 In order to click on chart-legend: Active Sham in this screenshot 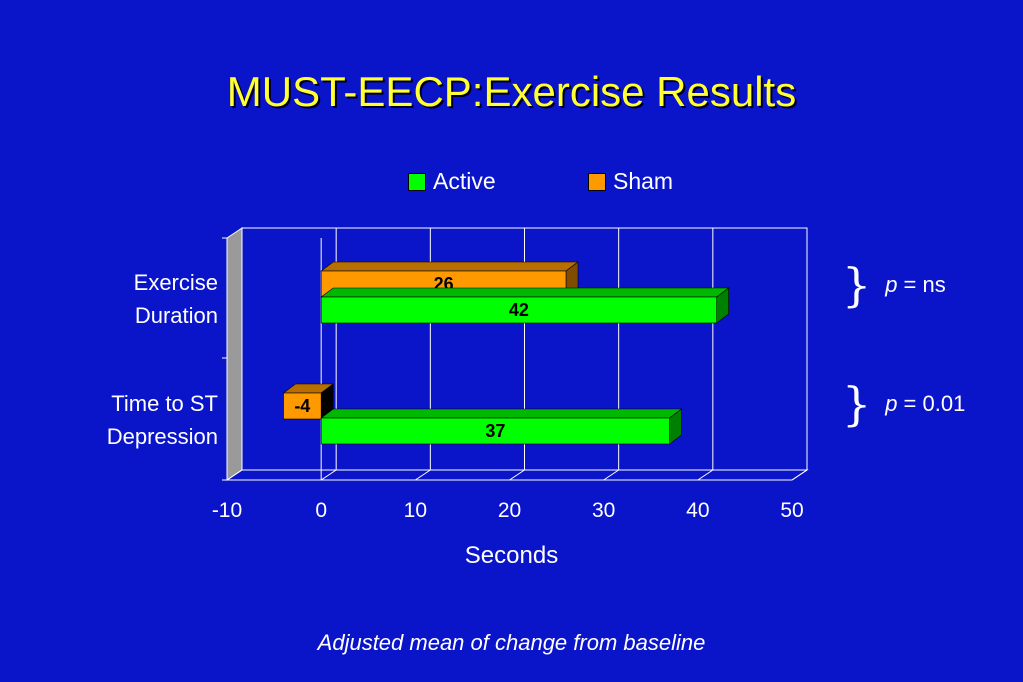, I will do `click(511, 182)`.